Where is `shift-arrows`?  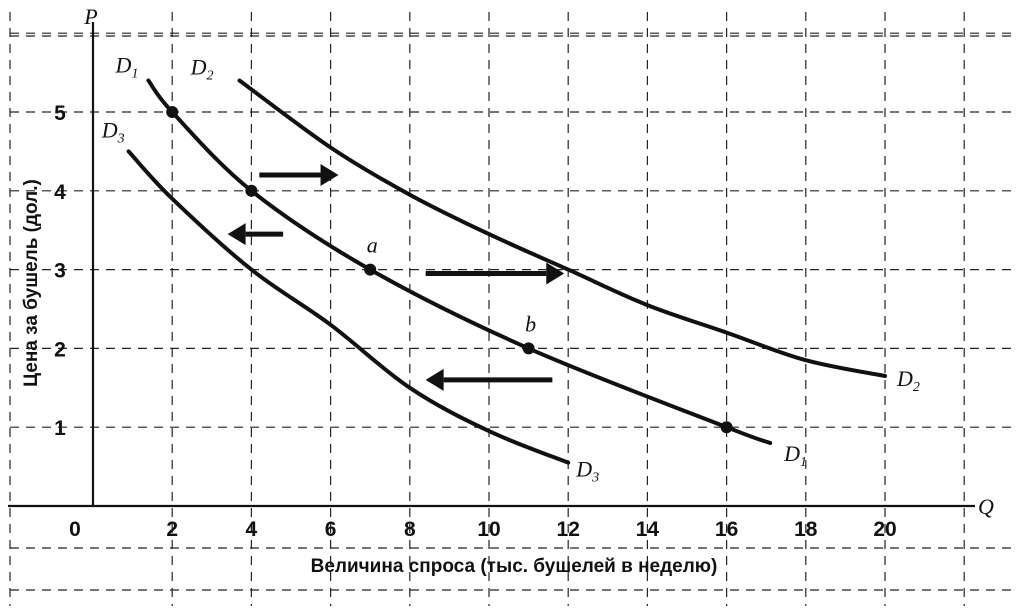
shift-arrows is located at coordinates (396, 277).